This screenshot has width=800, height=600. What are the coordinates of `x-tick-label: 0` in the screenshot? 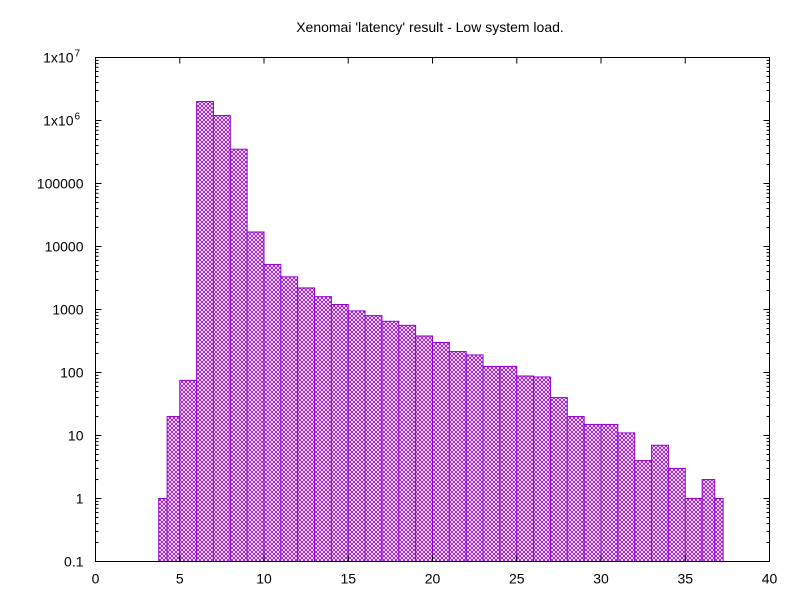 It's located at (96, 579).